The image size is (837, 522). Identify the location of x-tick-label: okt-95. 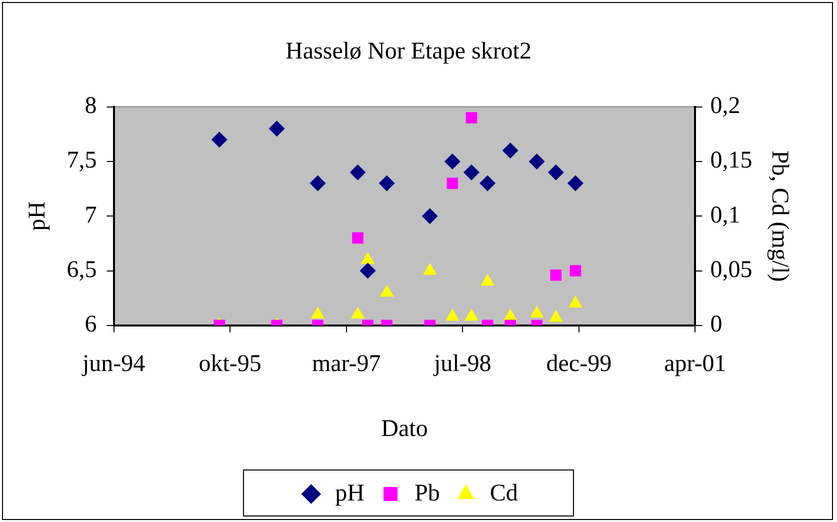
(230, 364).